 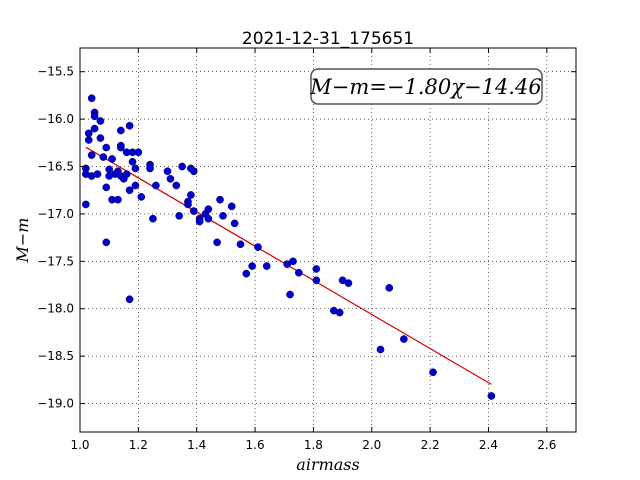 I want to click on x-tick-label: 1.8, so click(x=313, y=445).